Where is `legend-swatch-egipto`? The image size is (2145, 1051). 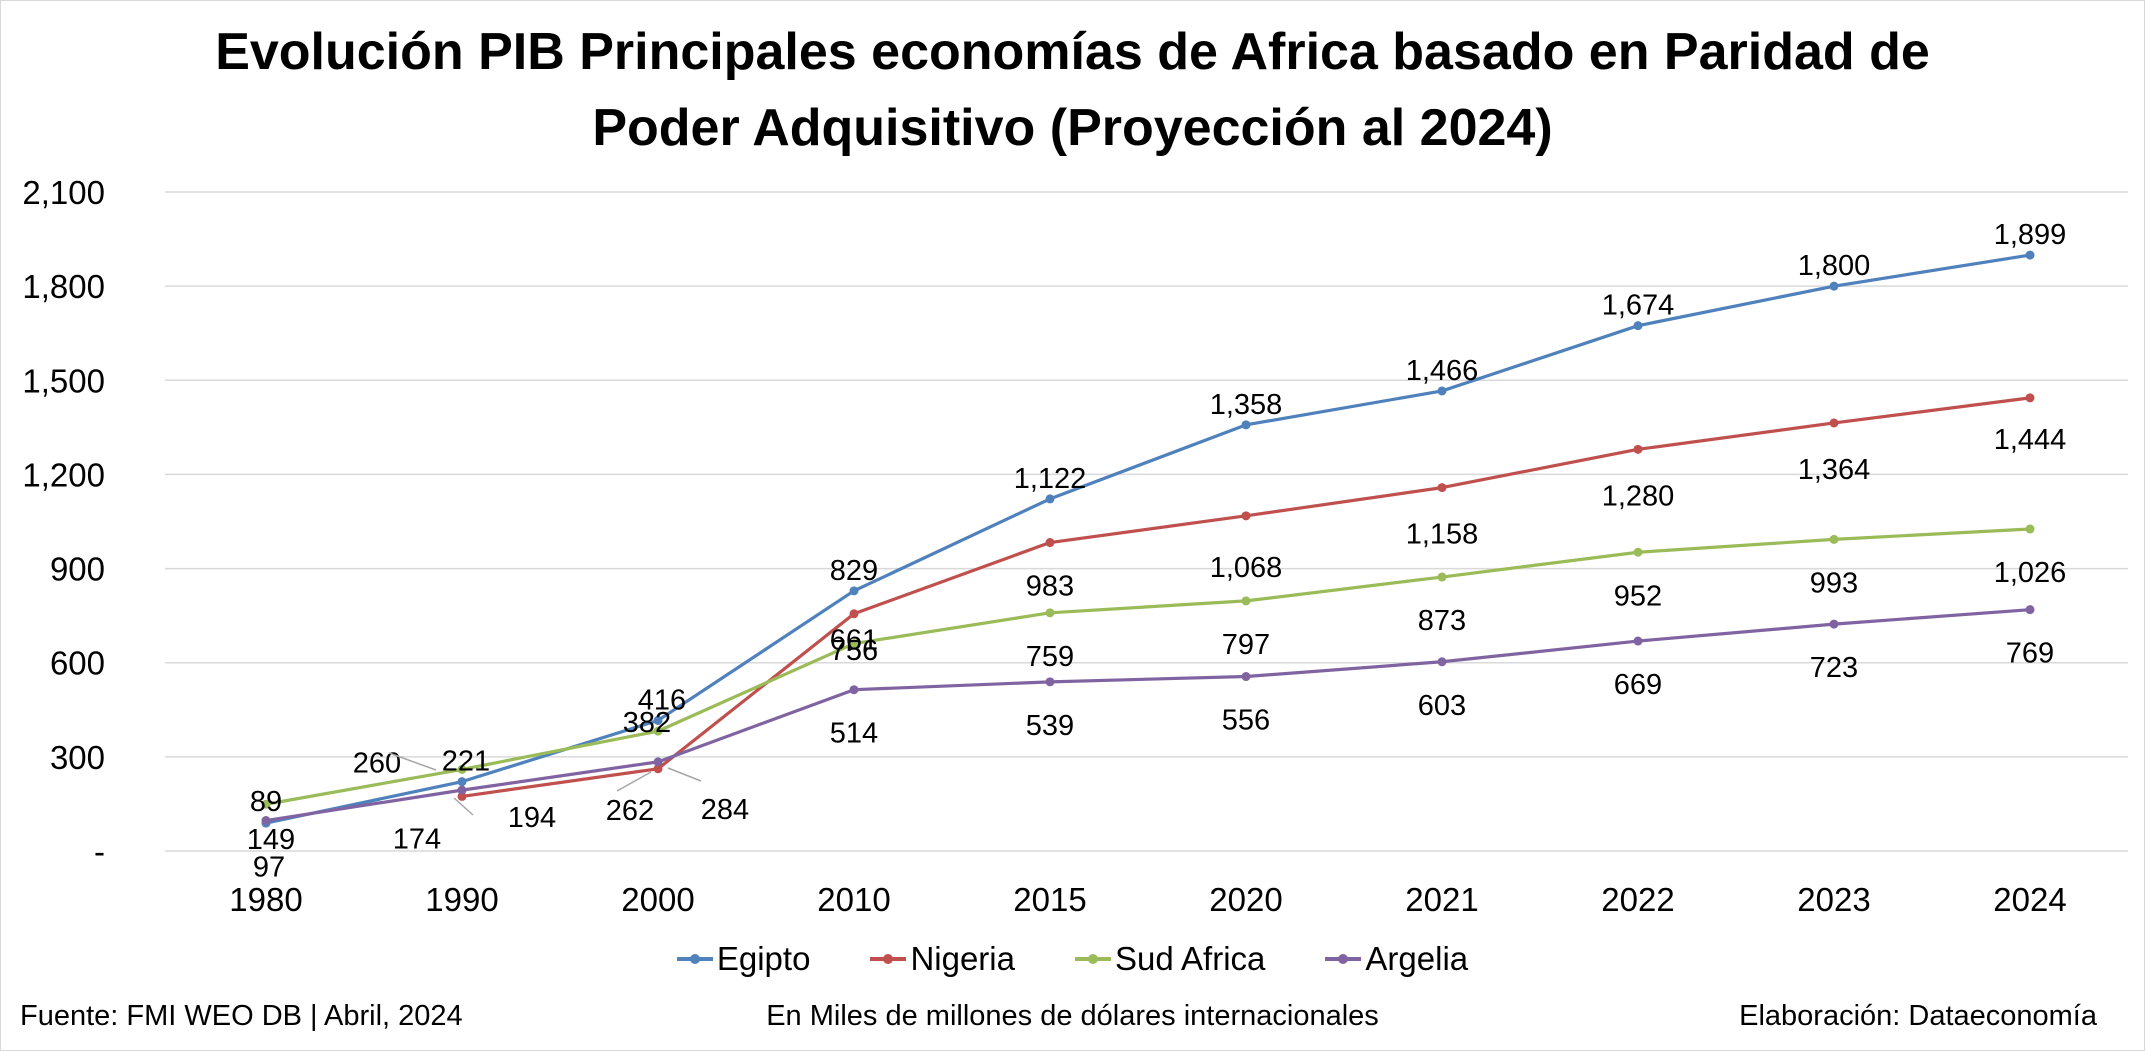 legend-swatch-egipto is located at coordinates (694, 959).